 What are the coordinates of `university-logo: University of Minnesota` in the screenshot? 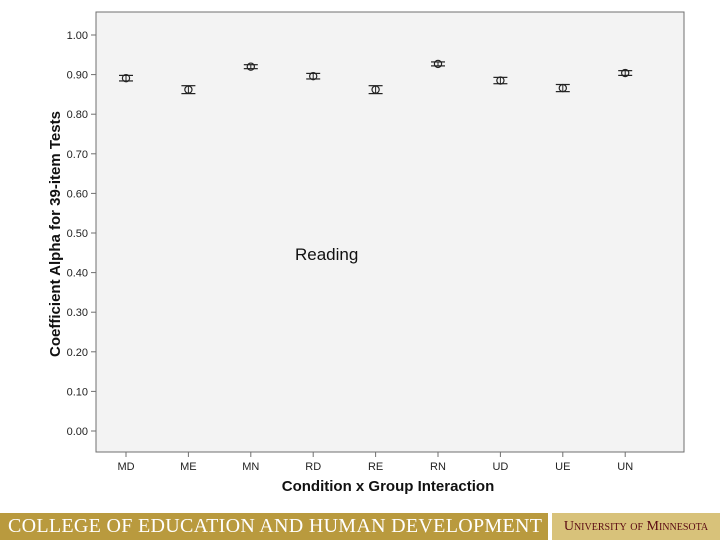 It's located at (636, 526).